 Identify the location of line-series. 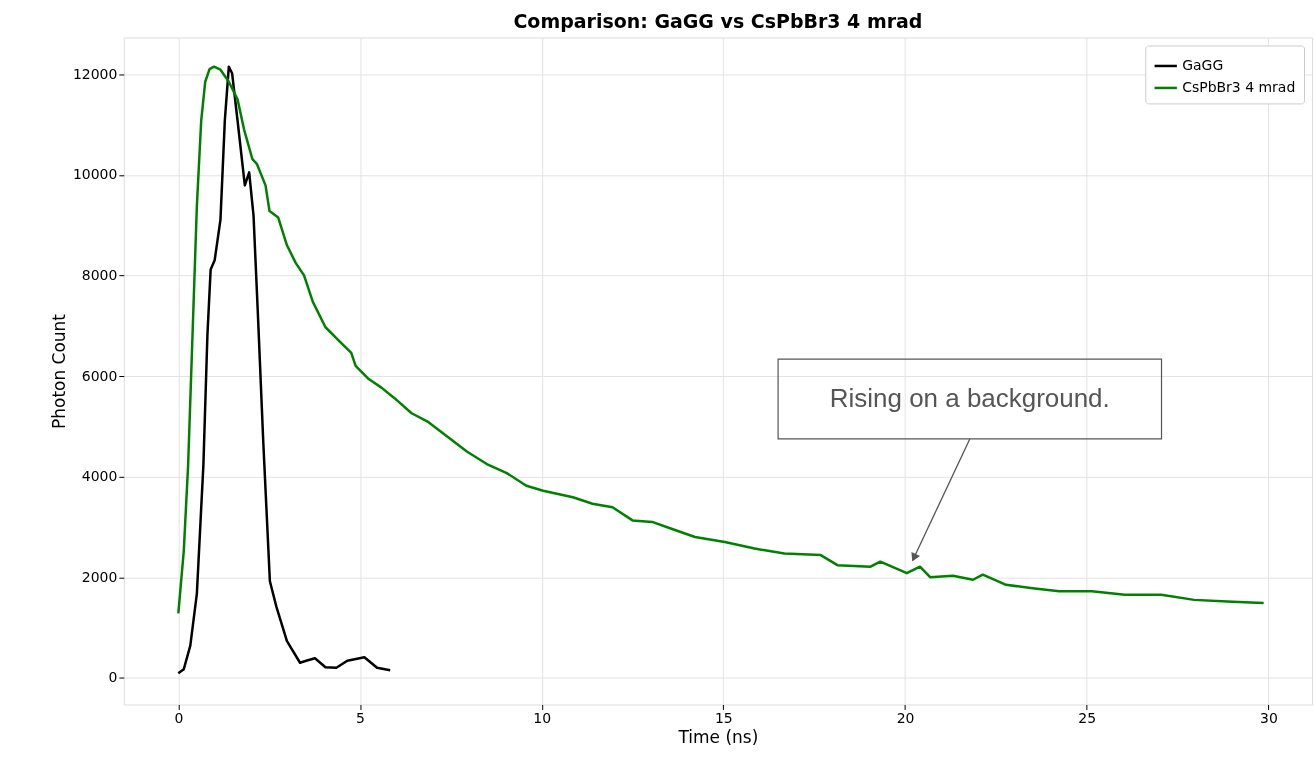
(284, 370).